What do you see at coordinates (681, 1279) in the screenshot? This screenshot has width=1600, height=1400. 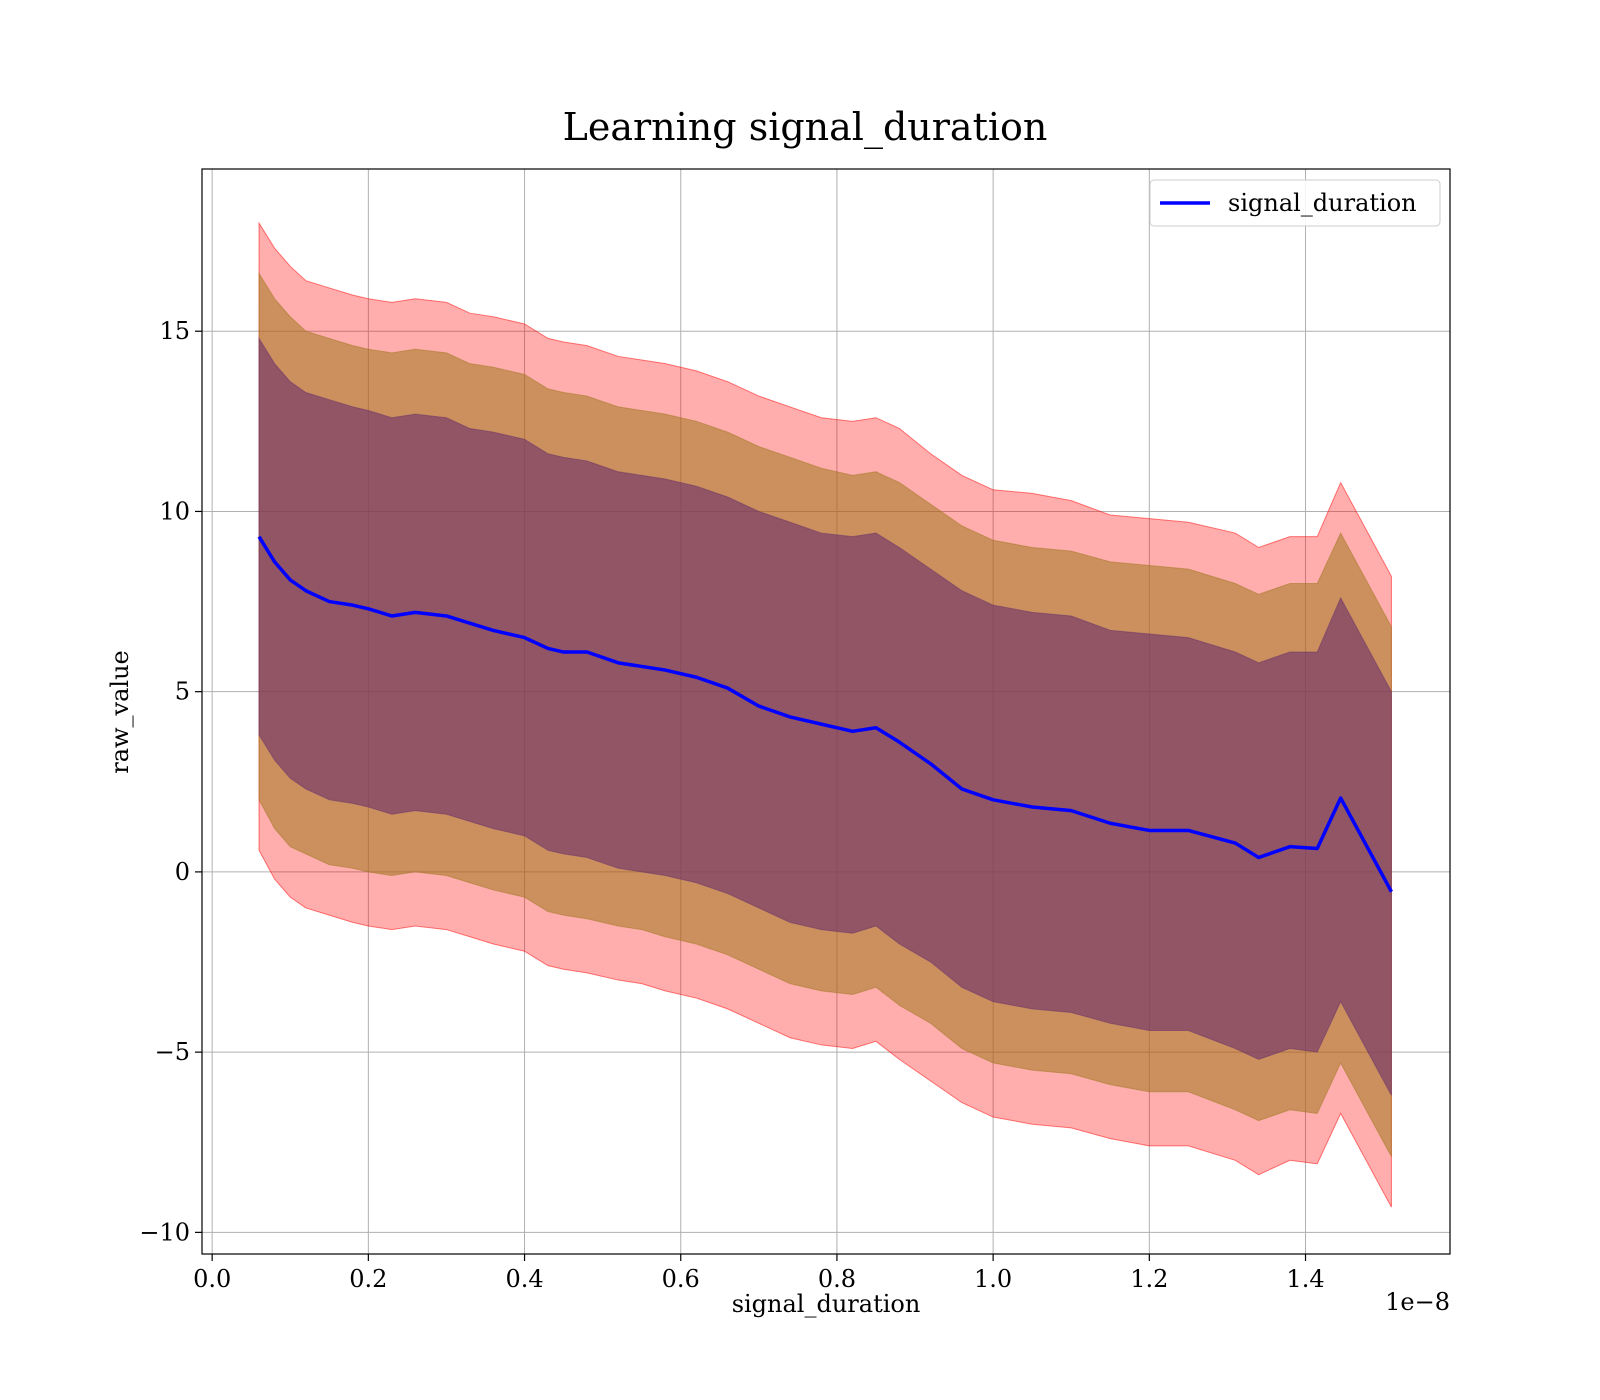 I see `x-tick-label: 0.6` at bounding box center [681, 1279].